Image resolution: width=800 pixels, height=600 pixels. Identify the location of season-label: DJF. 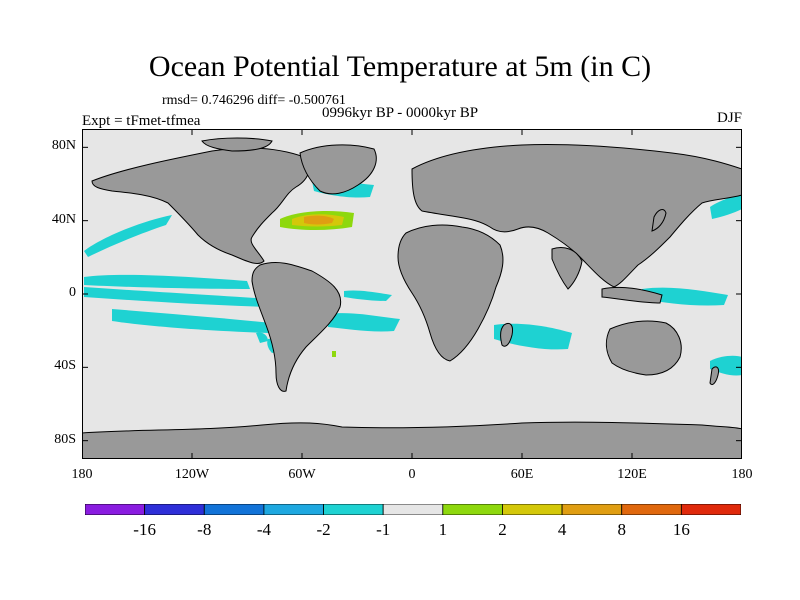
(729, 118).